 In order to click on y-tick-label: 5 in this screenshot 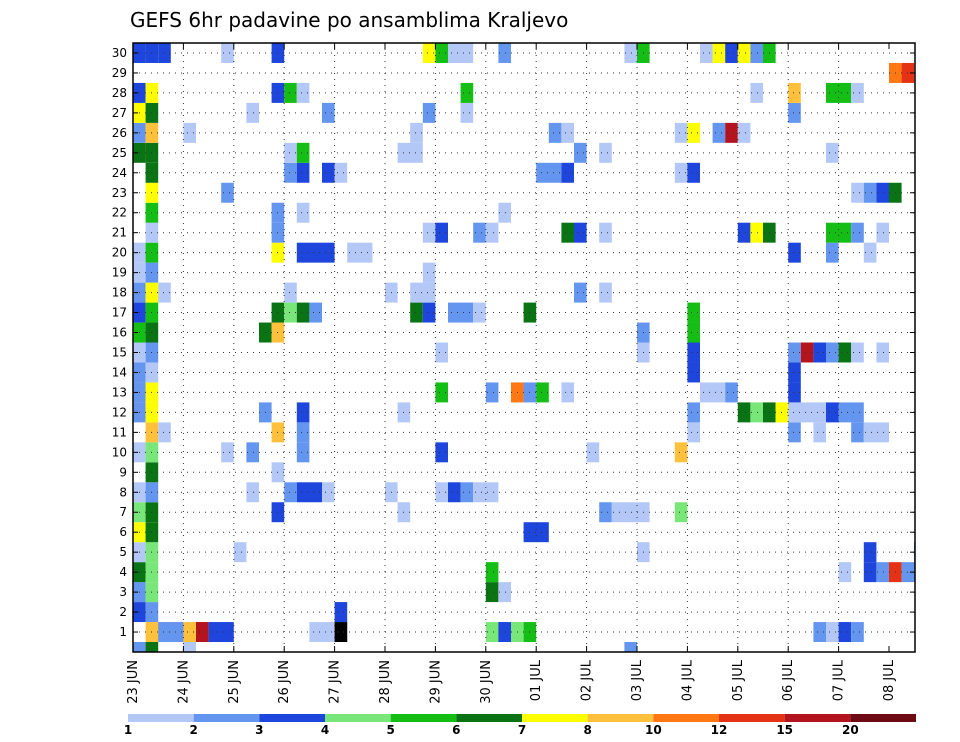, I will do `click(123, 552)`.